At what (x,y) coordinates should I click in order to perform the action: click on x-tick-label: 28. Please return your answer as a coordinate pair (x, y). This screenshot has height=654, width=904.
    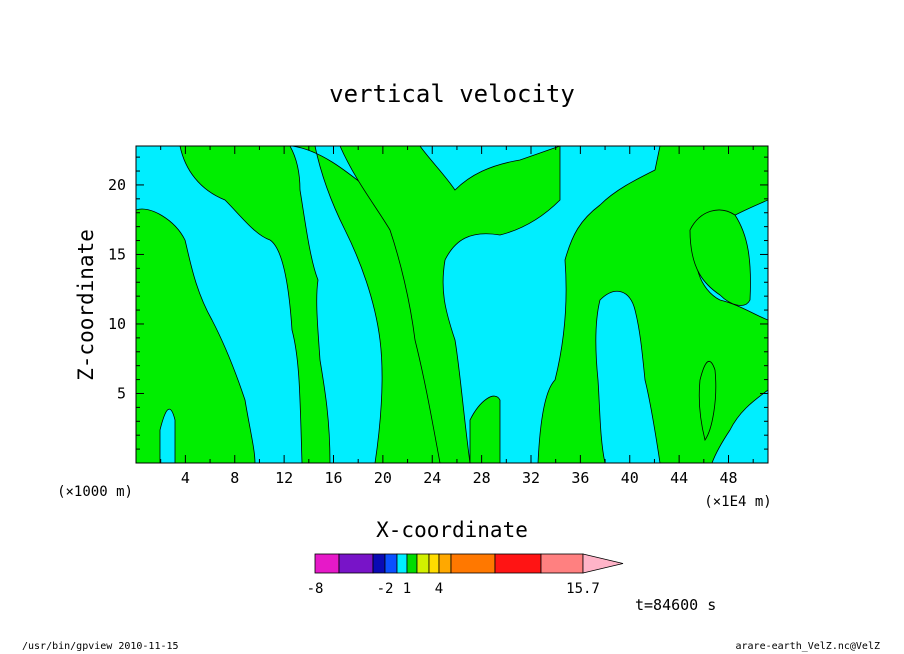
    Looking at the image, I should click on (482, 478).